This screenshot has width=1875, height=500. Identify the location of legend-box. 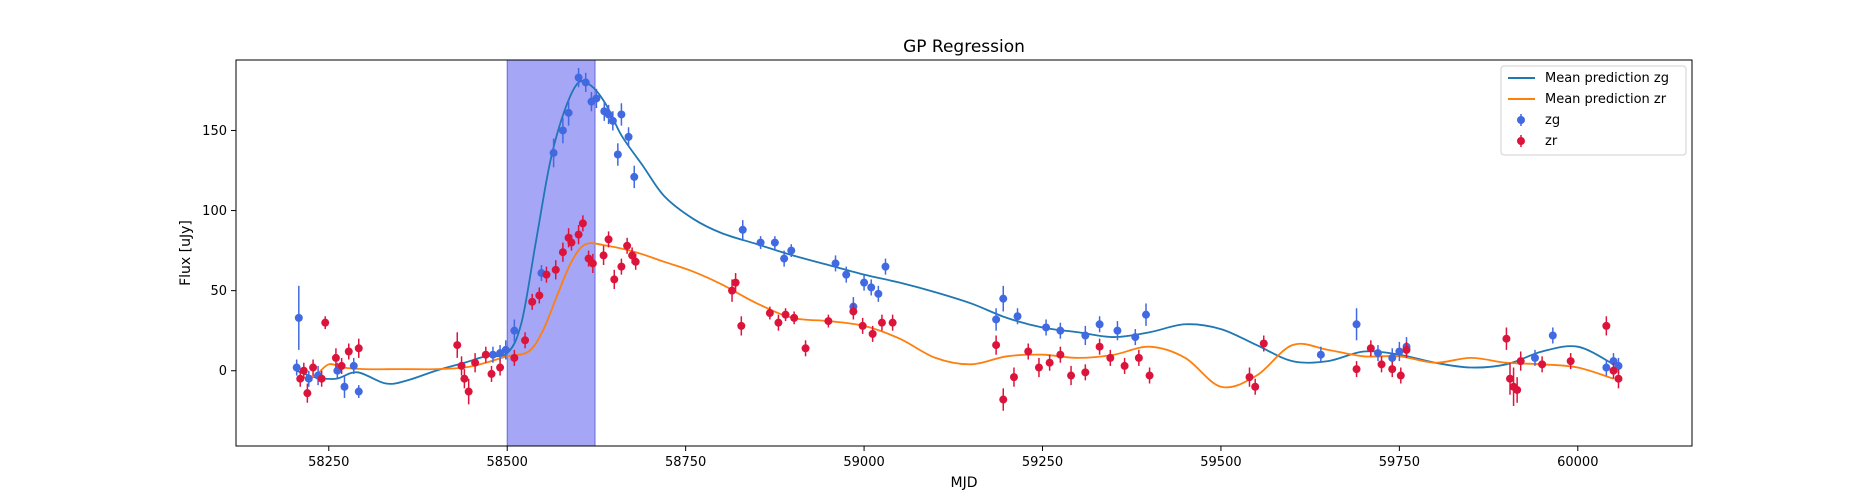
(1593, 110).